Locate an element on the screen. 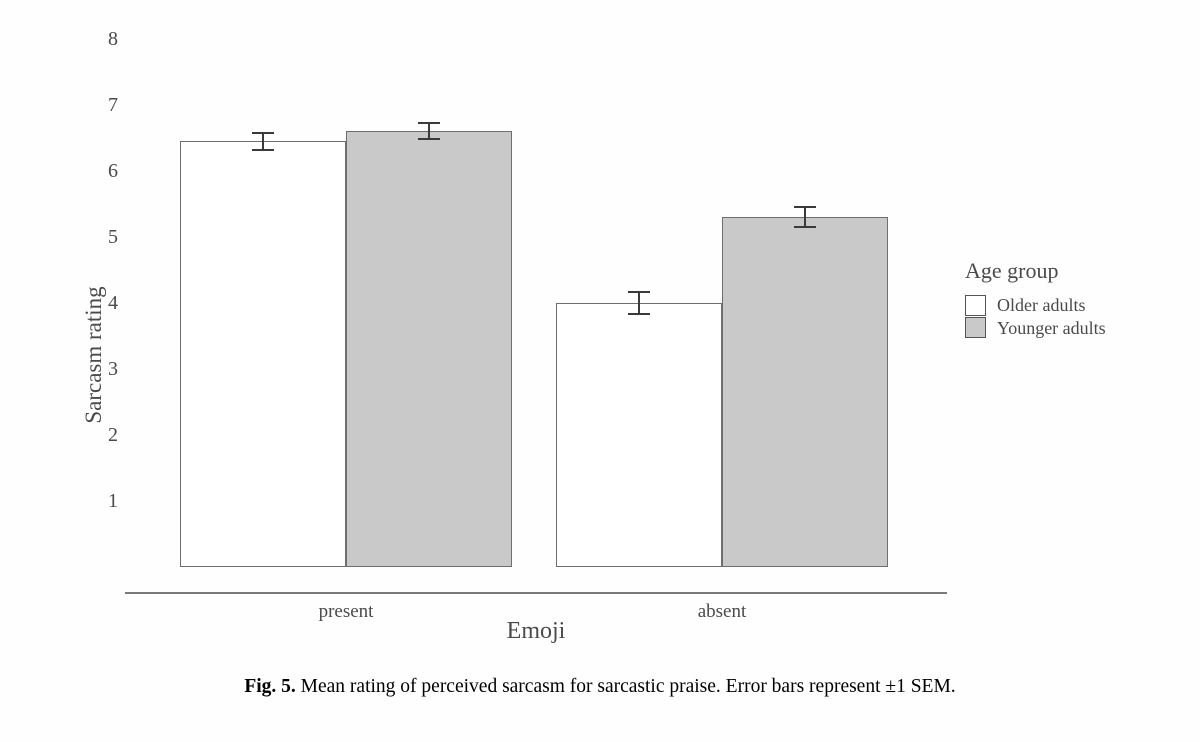  legend: Age group Older adults Younger adults is located at coordinates (1035, 299).